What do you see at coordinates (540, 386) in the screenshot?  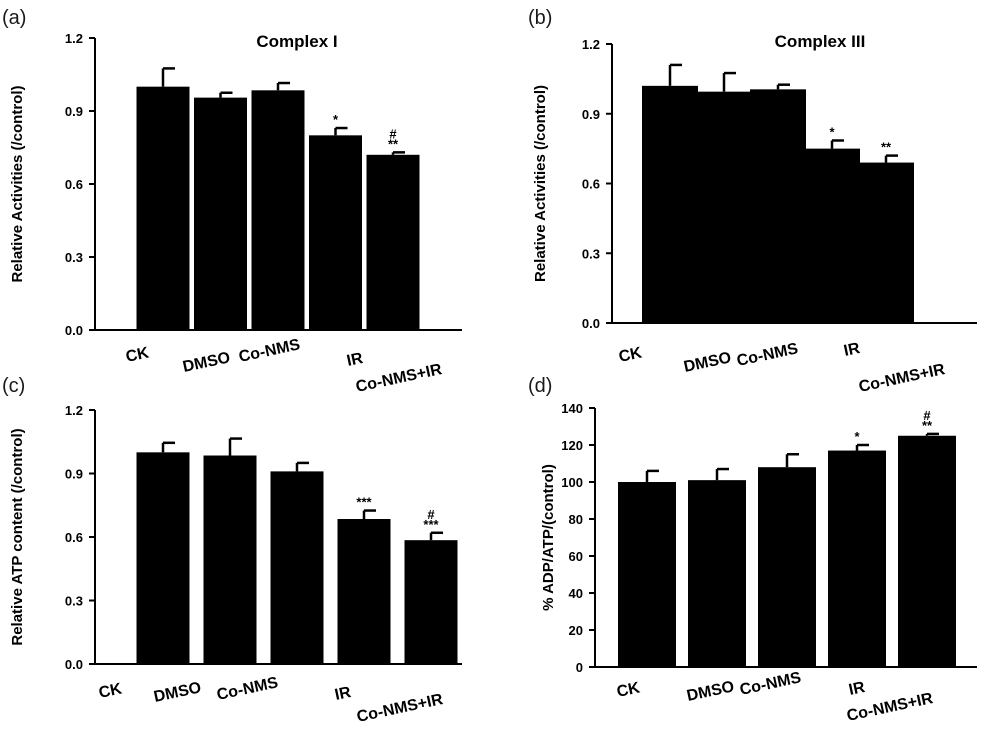 I see `panel-label: (d)` at bounding box center [540, 386].